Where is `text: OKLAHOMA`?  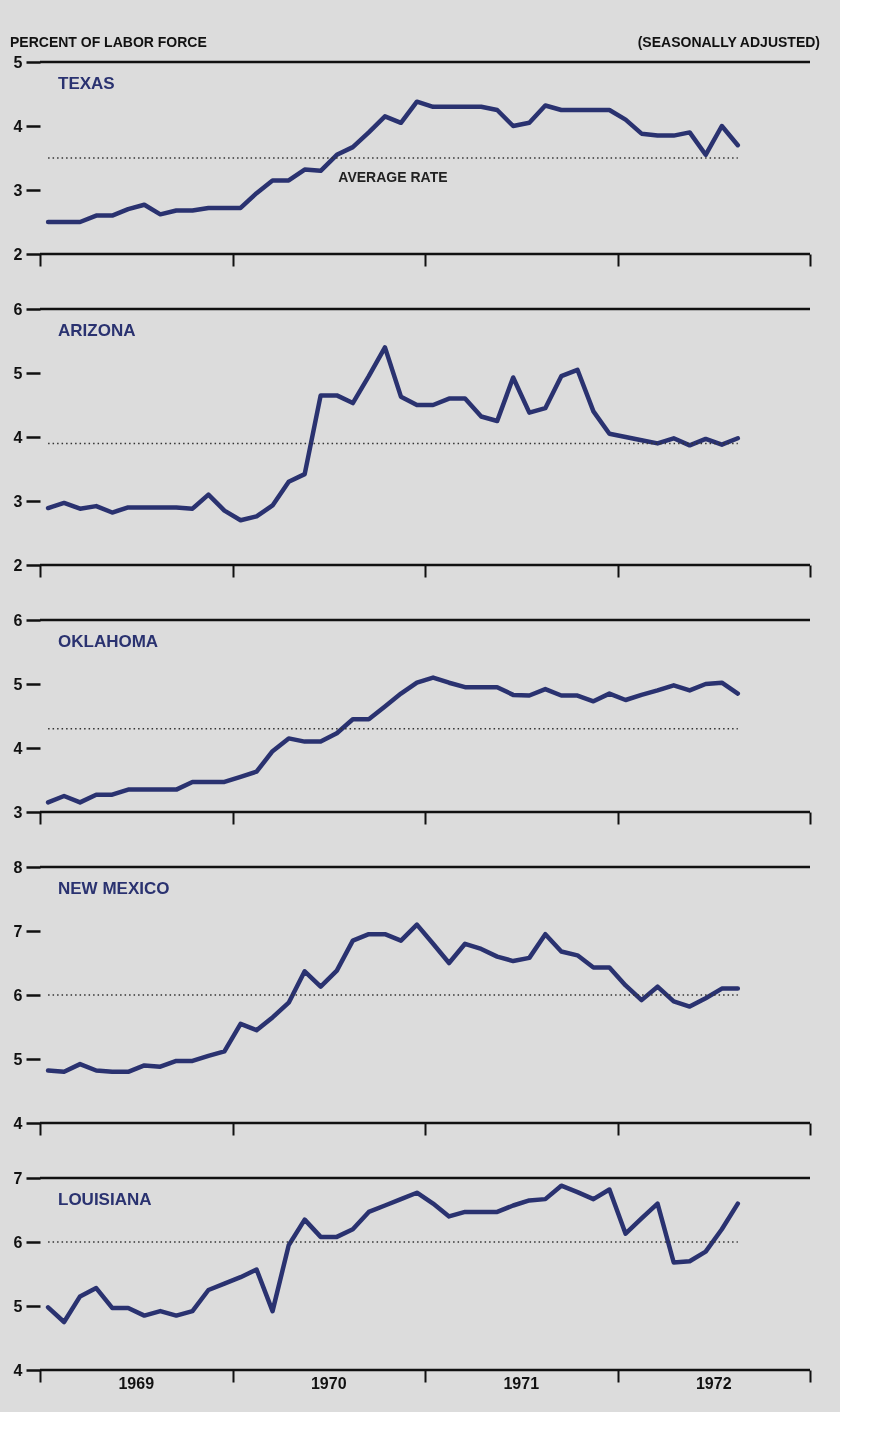
text: OKLAHOMA is located at coordinates (108, 641).